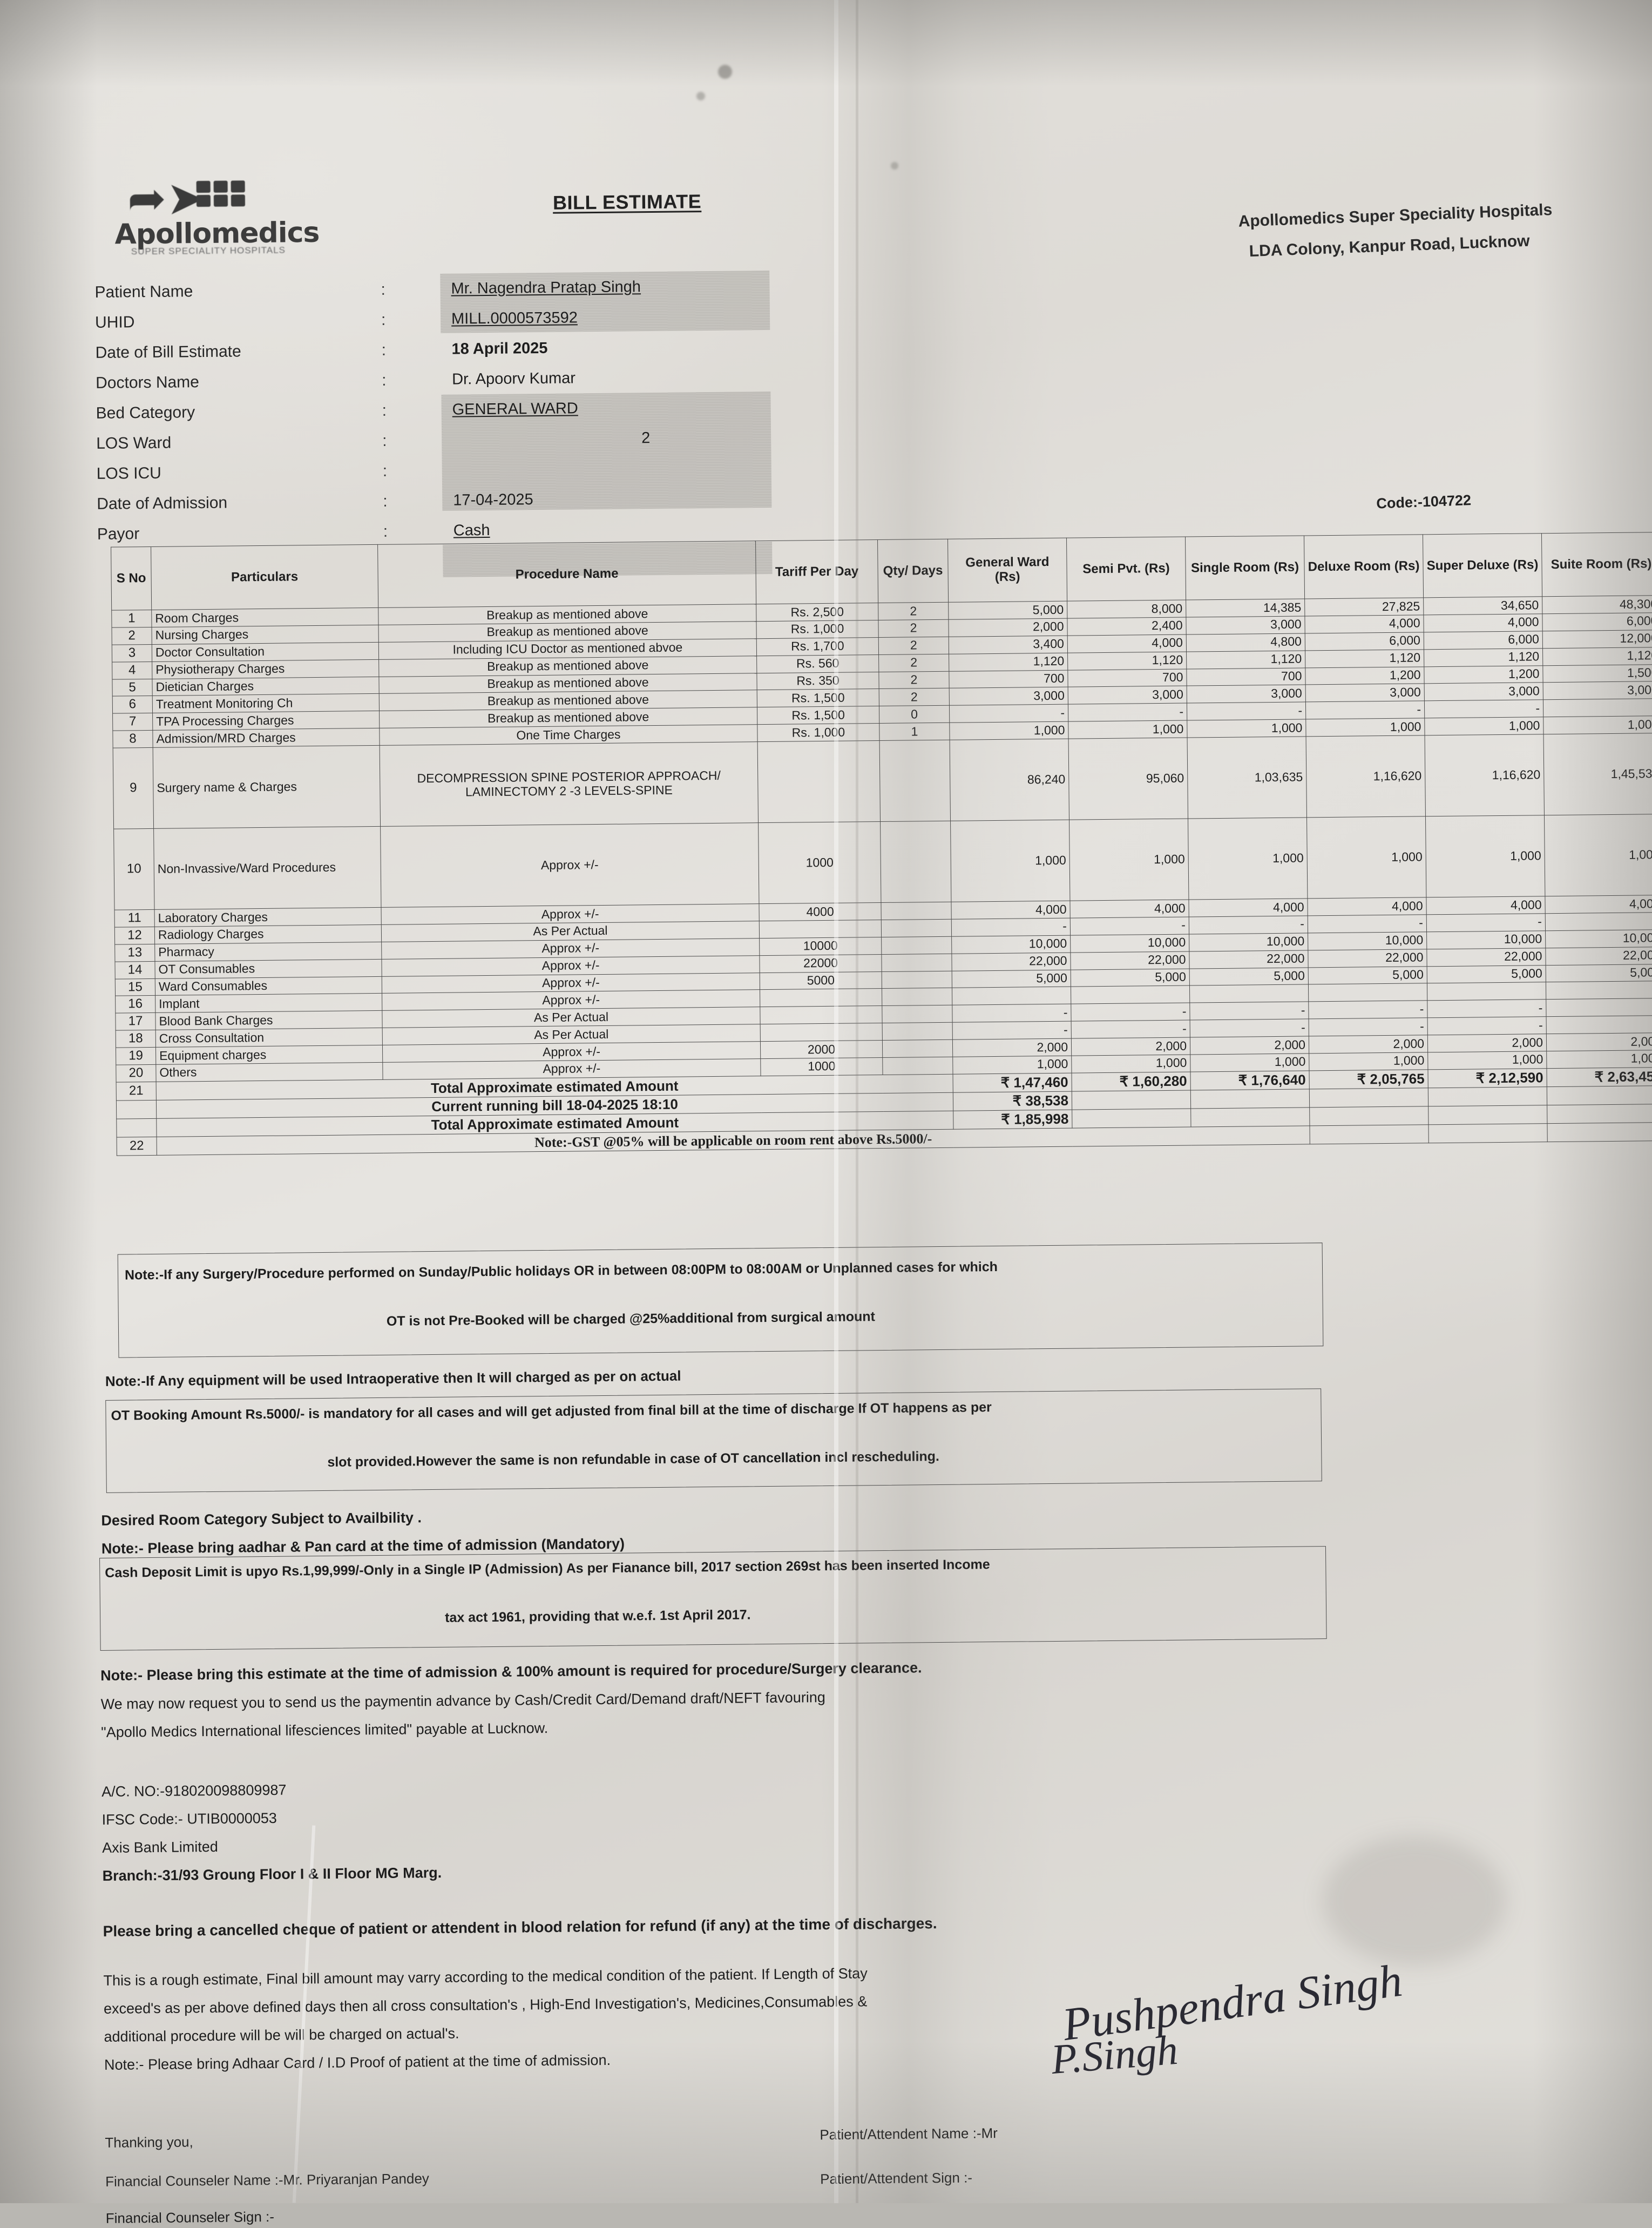 The width and height of the screenshot is (1652, 2228). What do you see at coordinates (1008, 644) in the screenshot?
I see `cell-general-ward: 3,400` at bounding box center [1008, 644].